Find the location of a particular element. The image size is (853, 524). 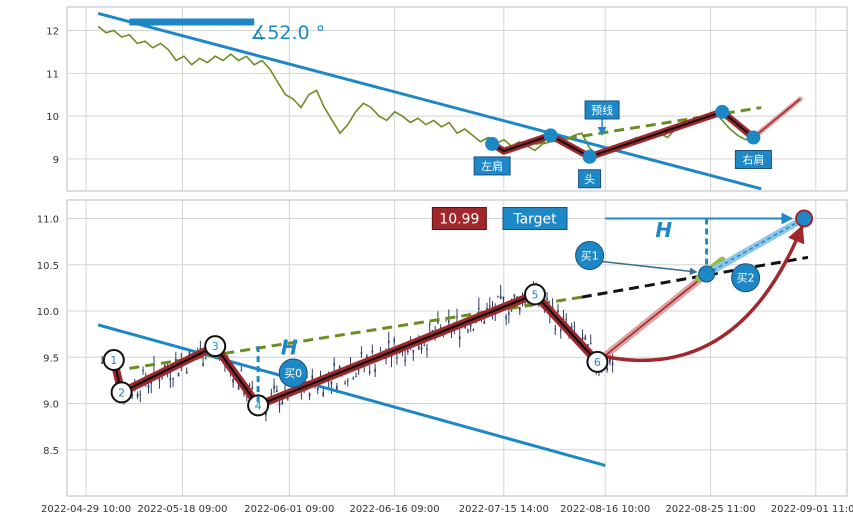

bottom-pivot-label-2: 3 is located at coordinates (215, 346).